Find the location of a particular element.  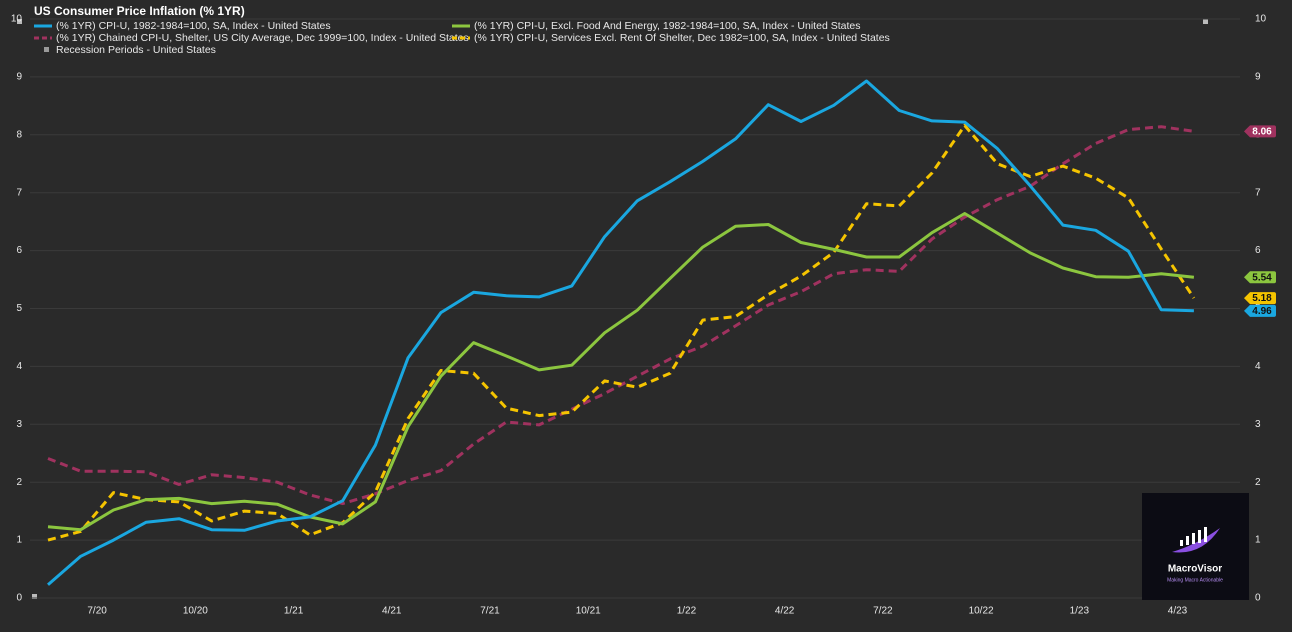

y2-tick-label: 10 is located at coordinates (1261, 19).